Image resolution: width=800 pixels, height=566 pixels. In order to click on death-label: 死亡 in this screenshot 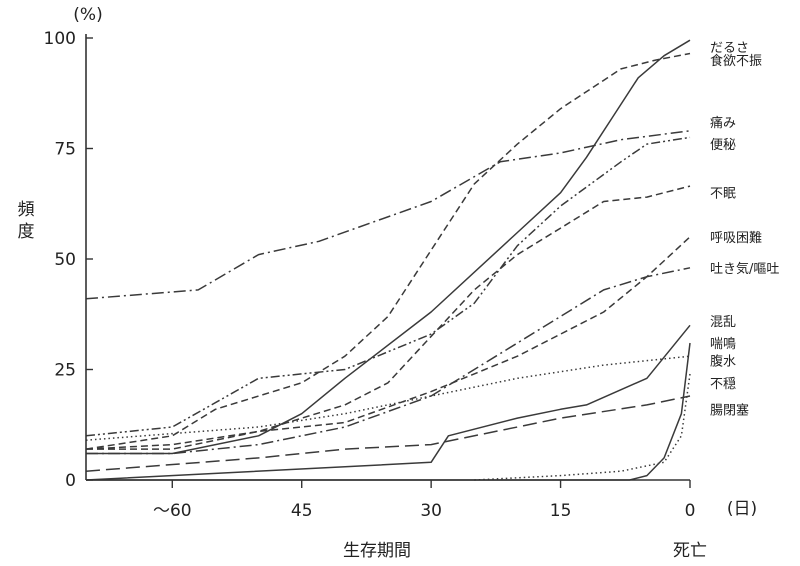, I will do `click(690, 551)`.